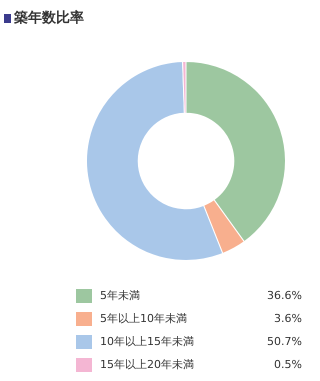  Describe the element at coordinates (288, 364) in the screenshot. I see `data-label: 0.5%` at that location.